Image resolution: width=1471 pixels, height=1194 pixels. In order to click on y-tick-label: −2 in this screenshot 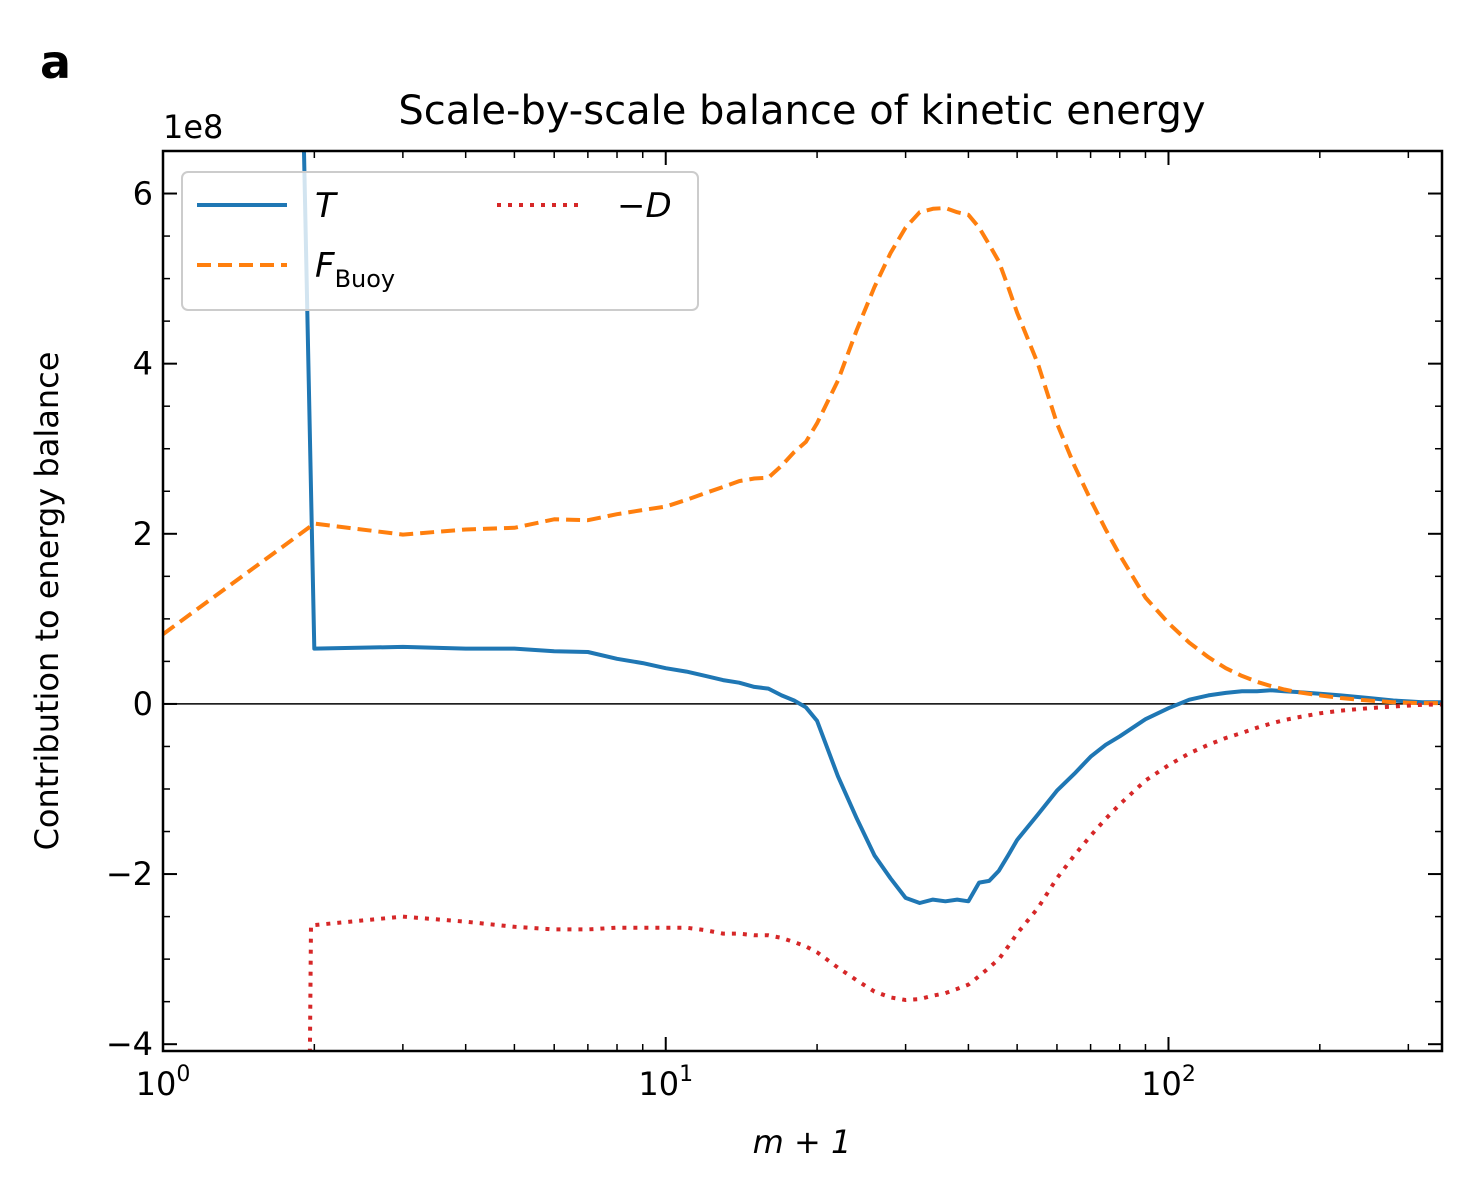, I will do `click(129, 874)`.